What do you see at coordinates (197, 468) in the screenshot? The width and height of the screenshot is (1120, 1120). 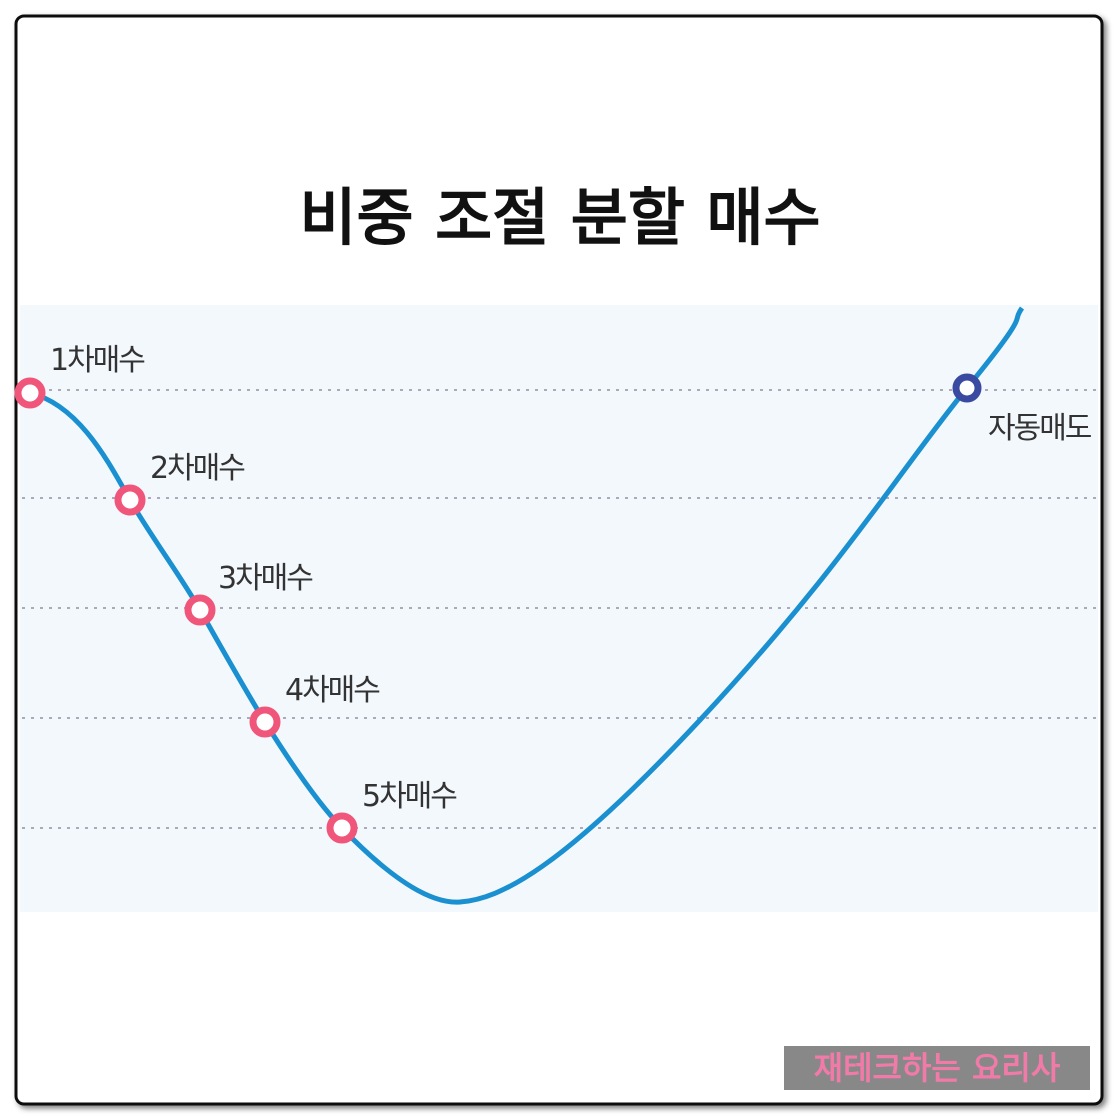 I see `node-label: 2차매수` at bounding box center [197, 468].